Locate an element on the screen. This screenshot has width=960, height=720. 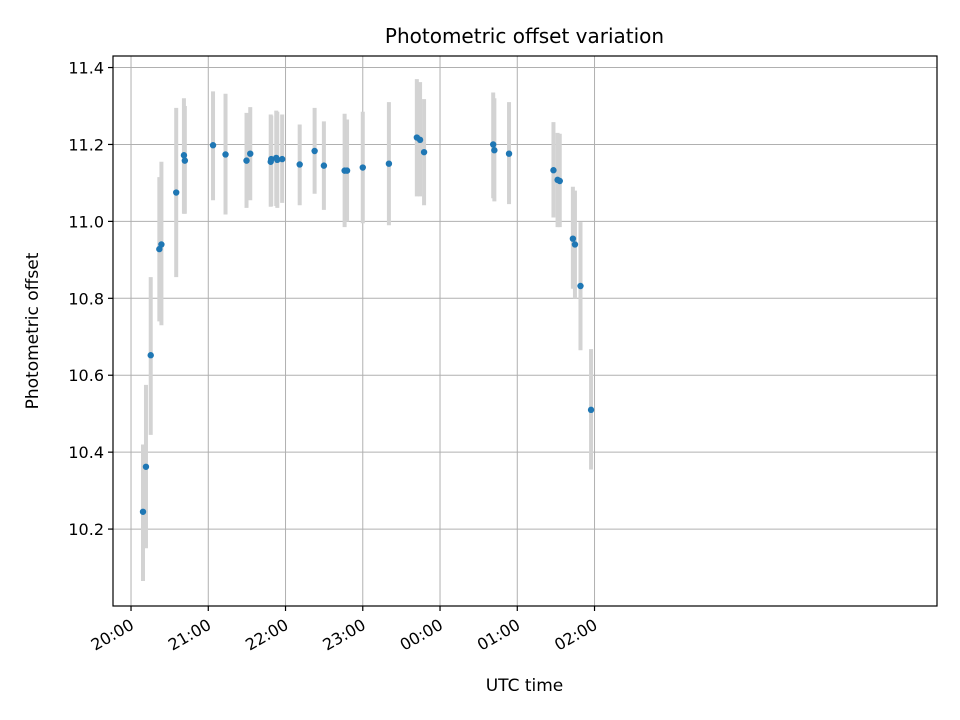
y-tick-label-4: 11.0 is located at coordinates (86, 221).